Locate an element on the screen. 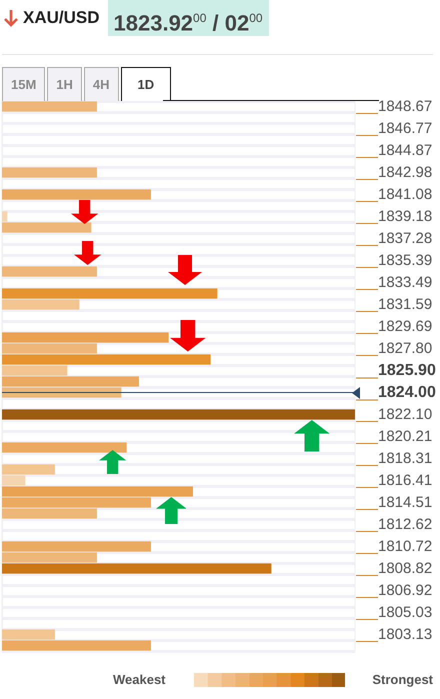  y-tick-label: 1812.62 is located at coordinates (405, 524).